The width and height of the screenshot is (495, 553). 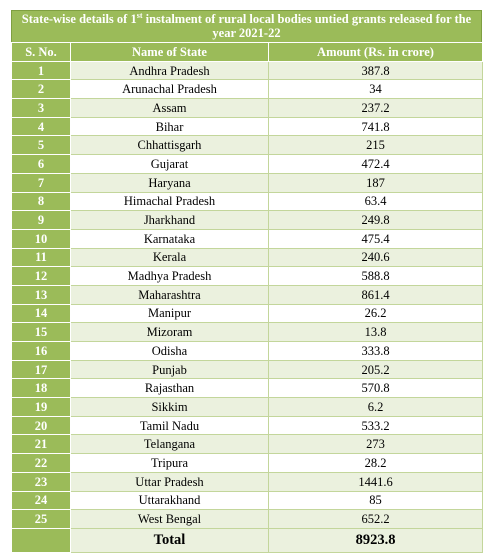 I want to click on table-row: 13 Maharashtra 861.4, so click(x=247, y=294).